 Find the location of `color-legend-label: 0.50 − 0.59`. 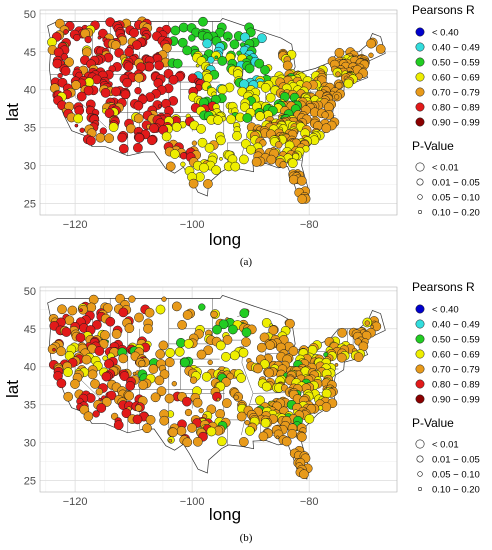

color-legend-label: 0.50 − 0.59 is located at coordinates (456, 63).